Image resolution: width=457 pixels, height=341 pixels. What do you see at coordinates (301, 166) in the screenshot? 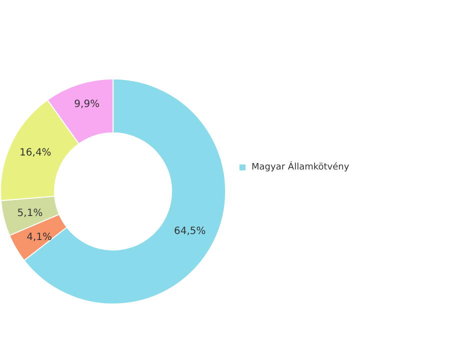
I see `legend-label: Magyar Államkötvény` at bounding box center [301, 166].